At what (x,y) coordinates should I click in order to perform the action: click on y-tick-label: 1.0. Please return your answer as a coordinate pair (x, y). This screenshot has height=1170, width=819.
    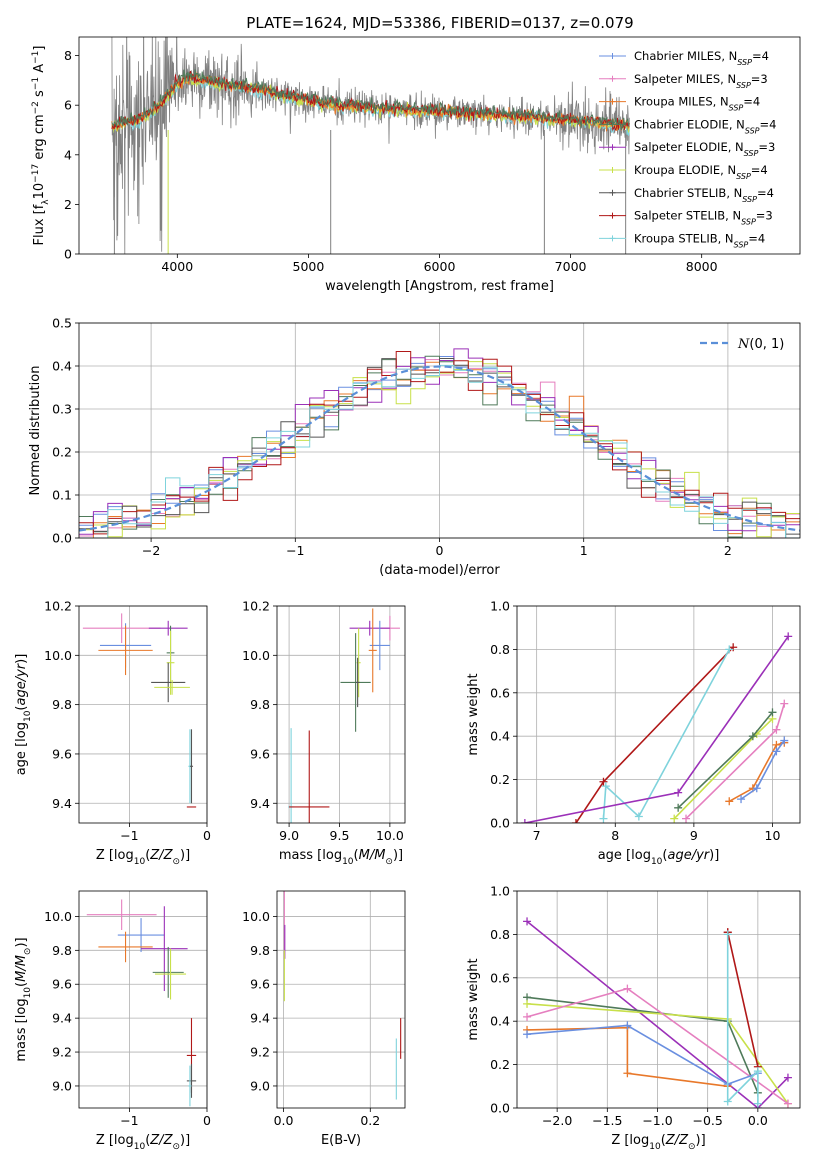
    Looking at the image, I should click on (500, 606).